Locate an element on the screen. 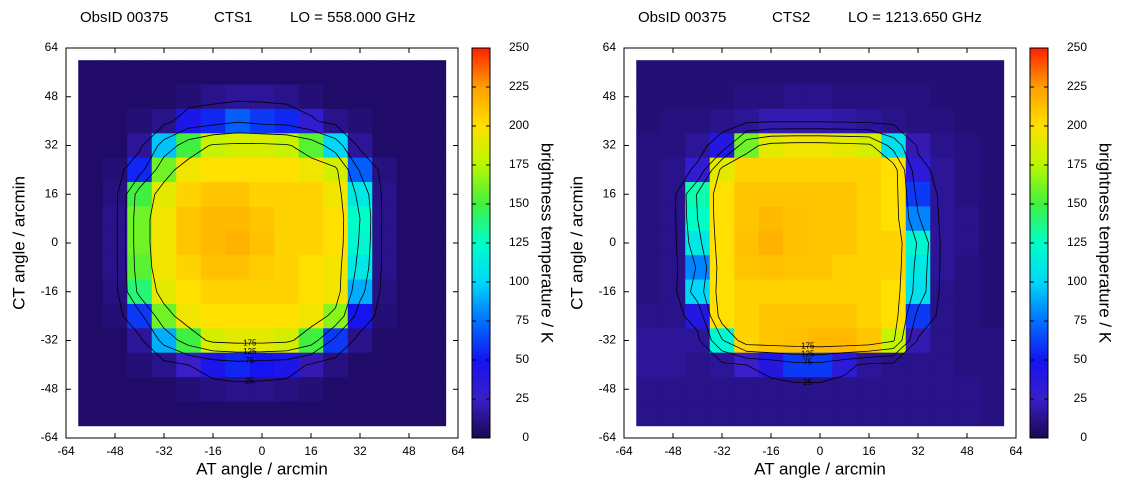  colorbar-tick-label: 0 is located at coordinates (1083, 437).